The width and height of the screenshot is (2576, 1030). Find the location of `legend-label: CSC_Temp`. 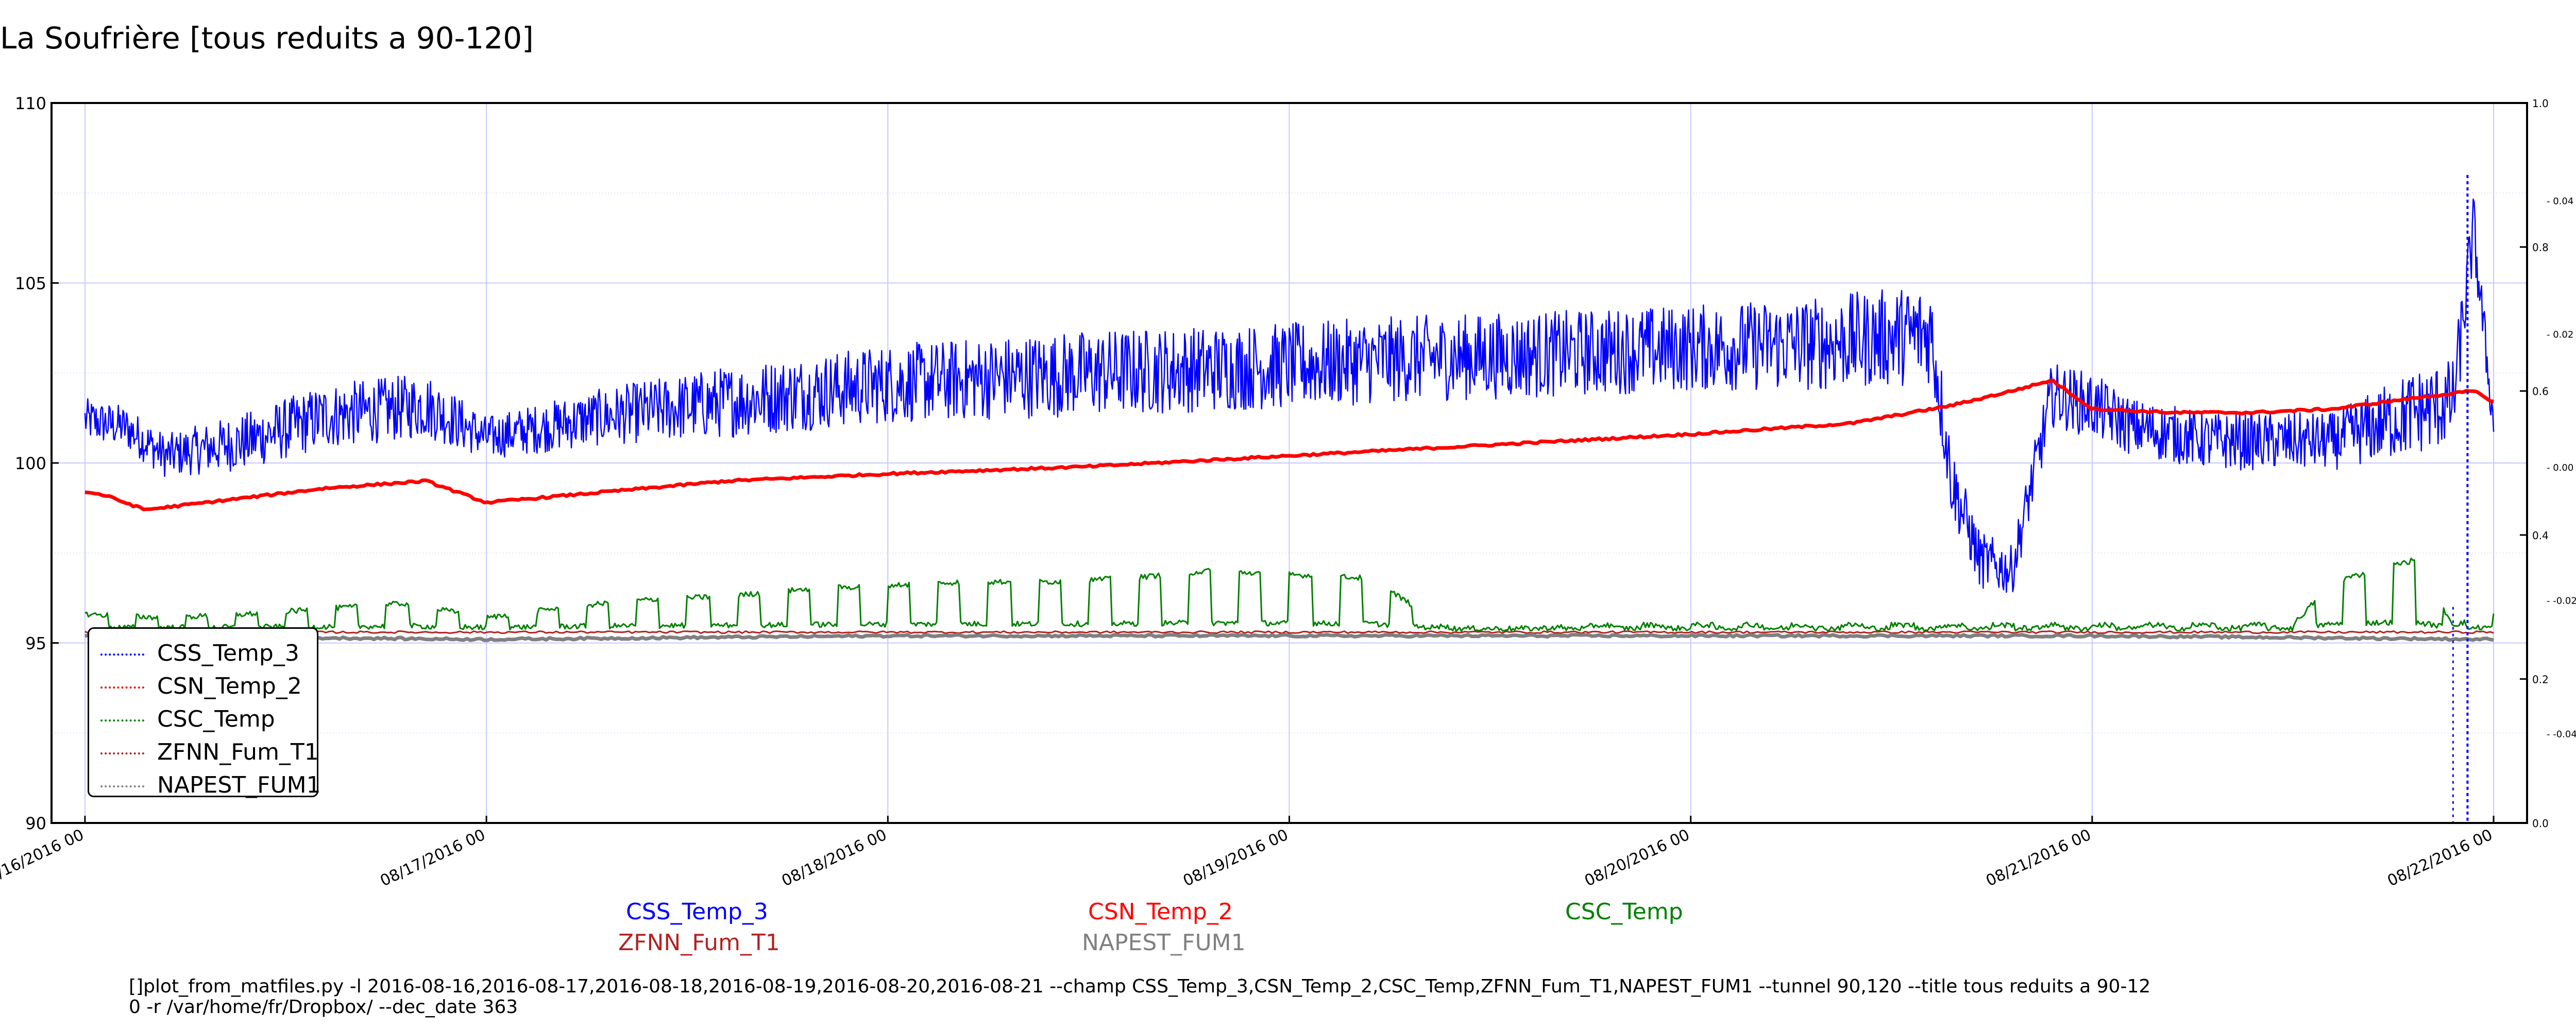

legend-label: CSC_Temp is located at coordinates (216, 719).